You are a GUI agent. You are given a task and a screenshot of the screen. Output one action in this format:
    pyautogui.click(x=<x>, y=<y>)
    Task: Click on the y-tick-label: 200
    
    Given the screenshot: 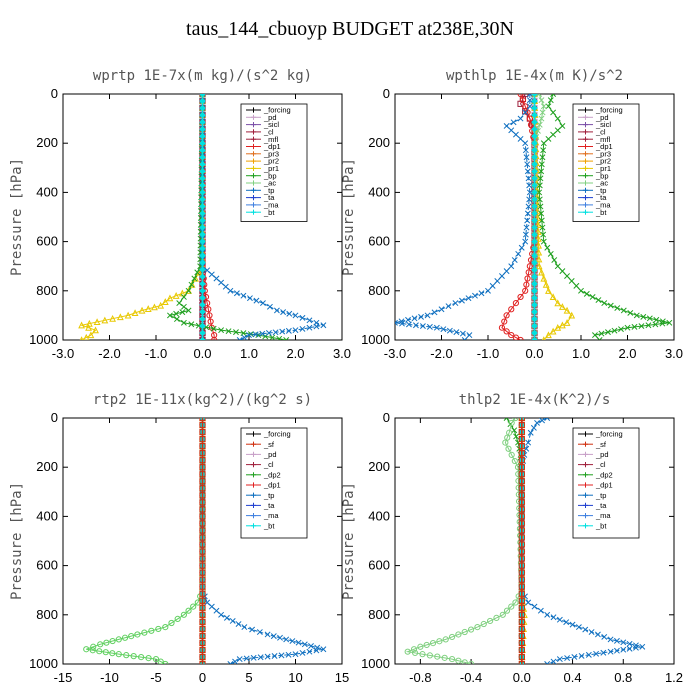 What is the action you would take?
    pyautogui.click(x=379, y=142)
    